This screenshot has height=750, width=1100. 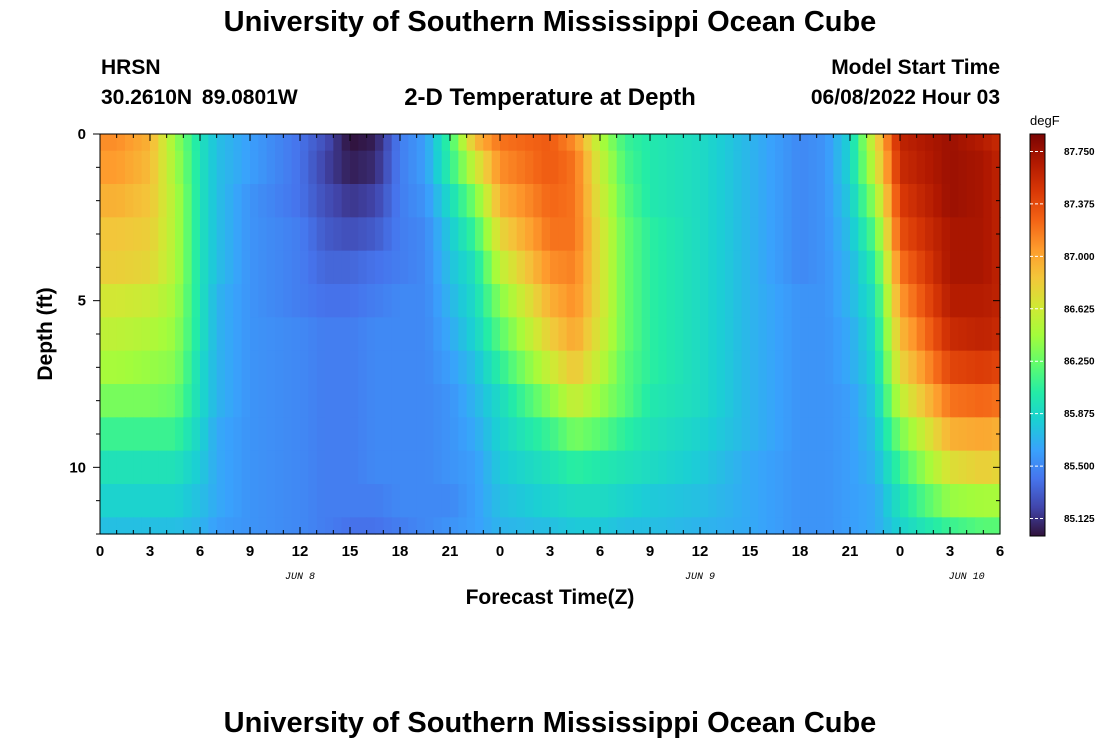 I want to click on colorbar-label: 87.750, so click(x=1079, y=152).